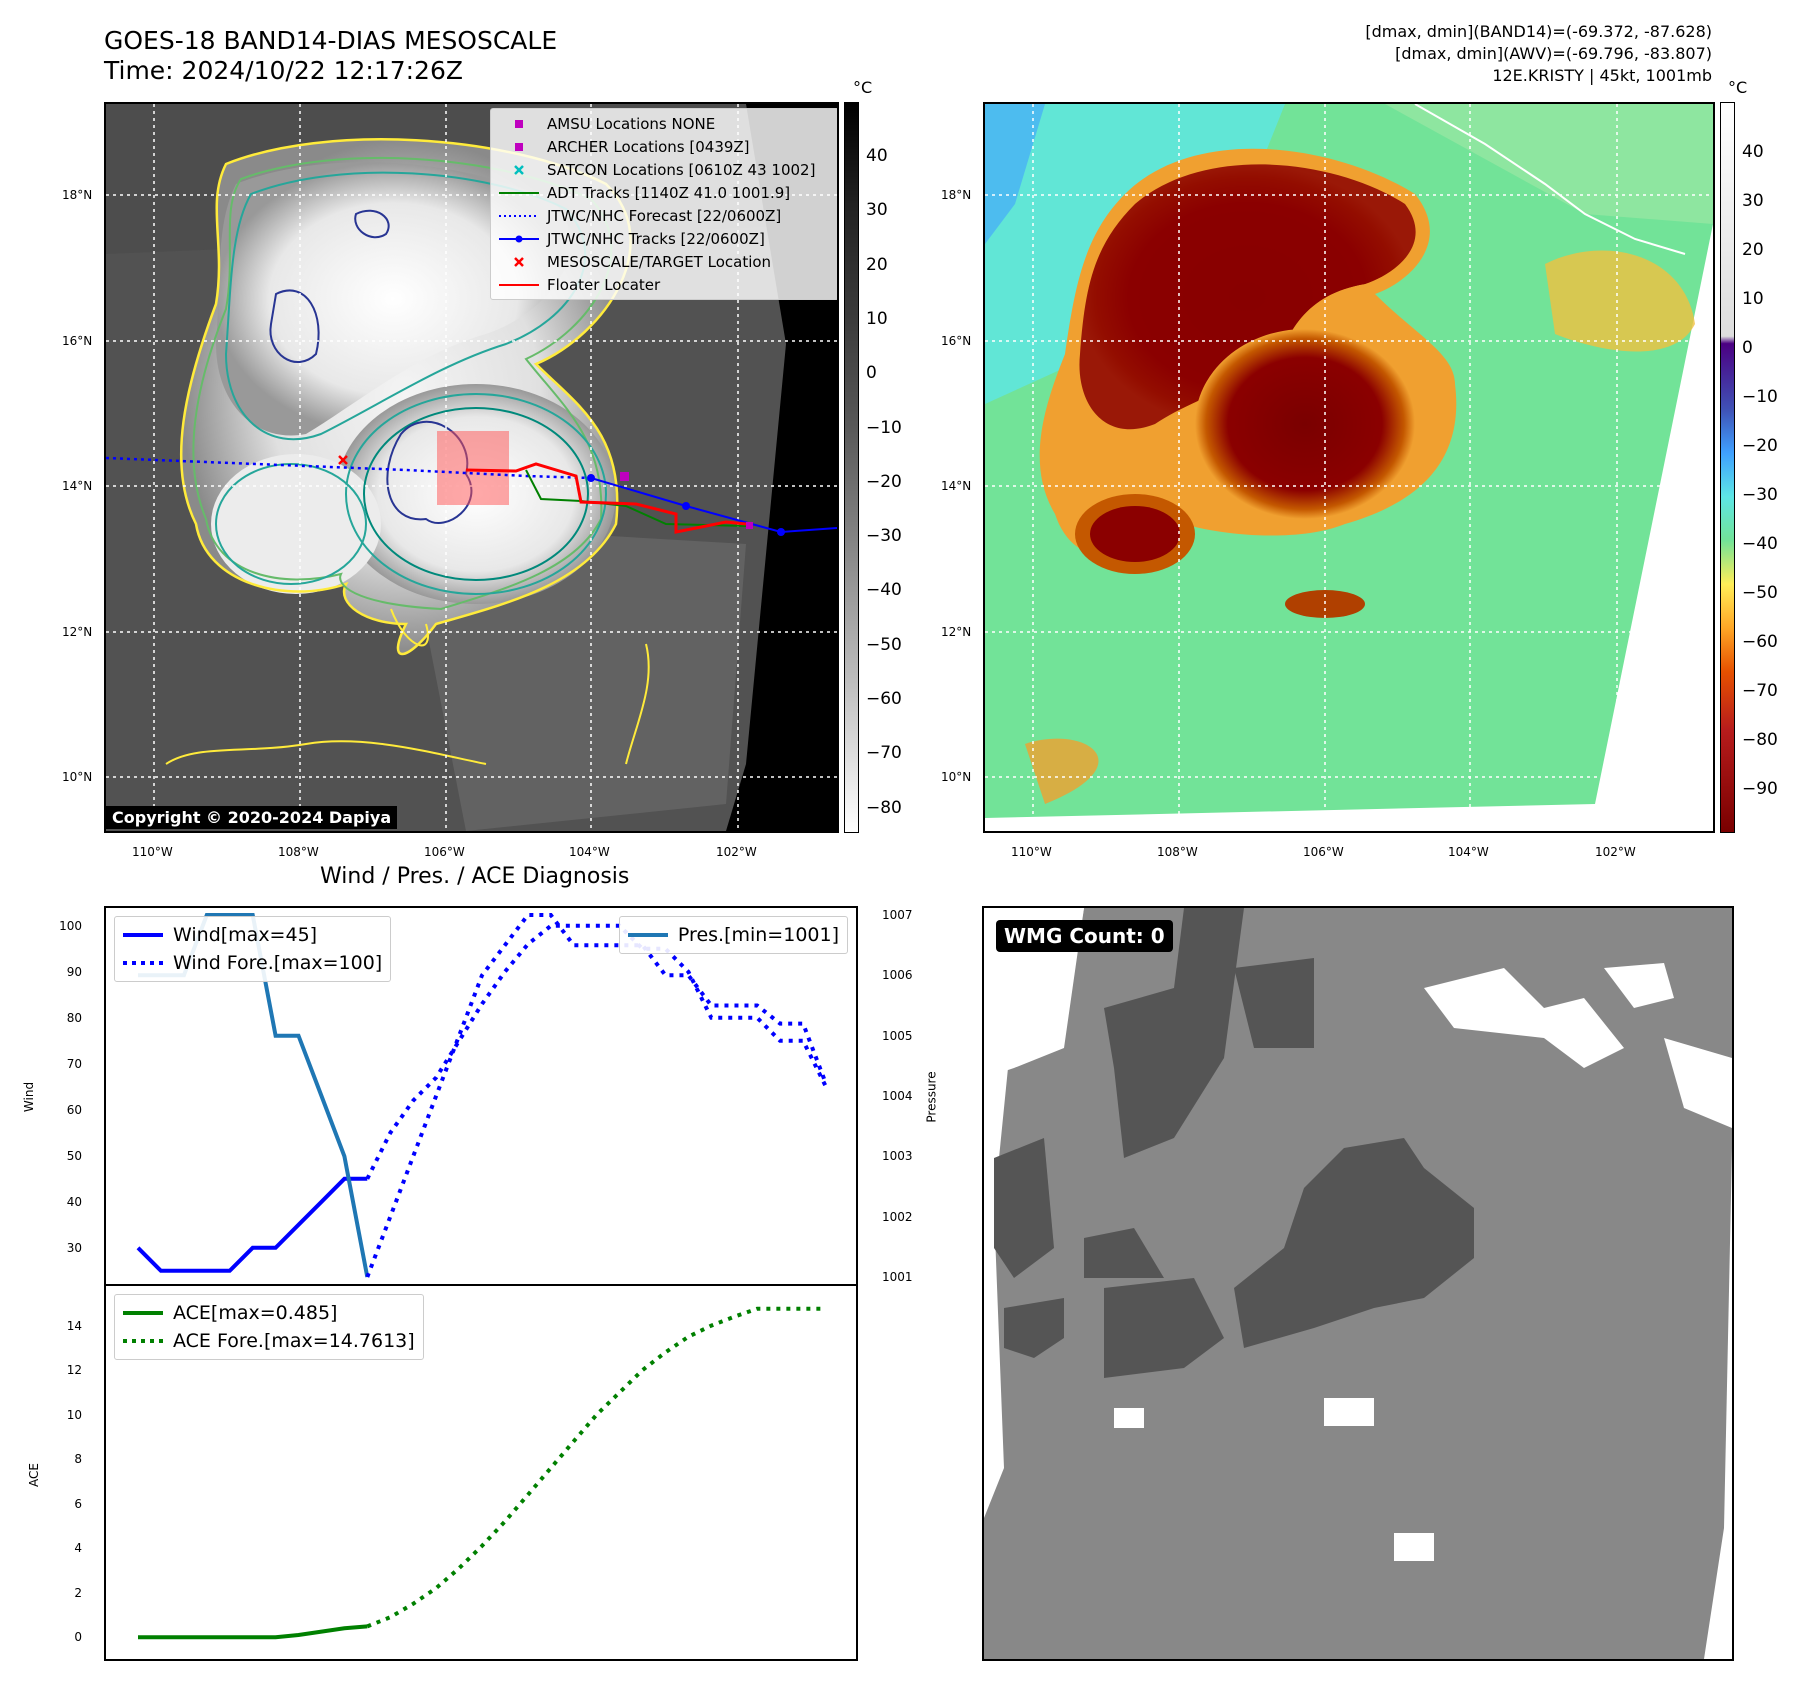  What do you see at coordinates (74, 1325) in the screenshot?
I see `ace-y-tick: 14` at bounding box center [74, 1325].